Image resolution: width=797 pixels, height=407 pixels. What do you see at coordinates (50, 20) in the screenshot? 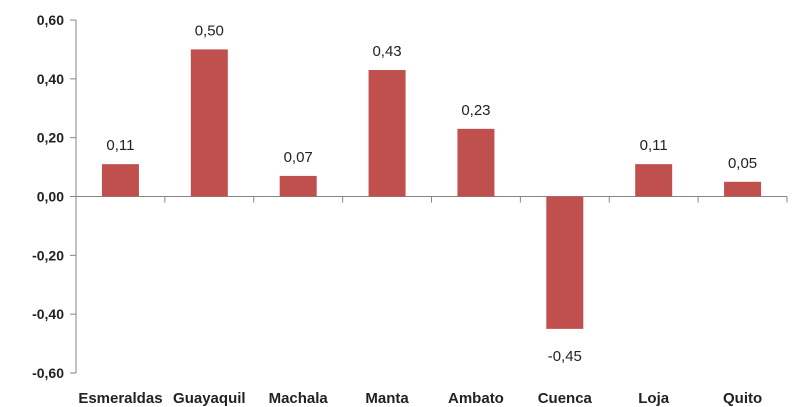
I see `y-tick-label: 0,60` at bounding box center [50, 20].